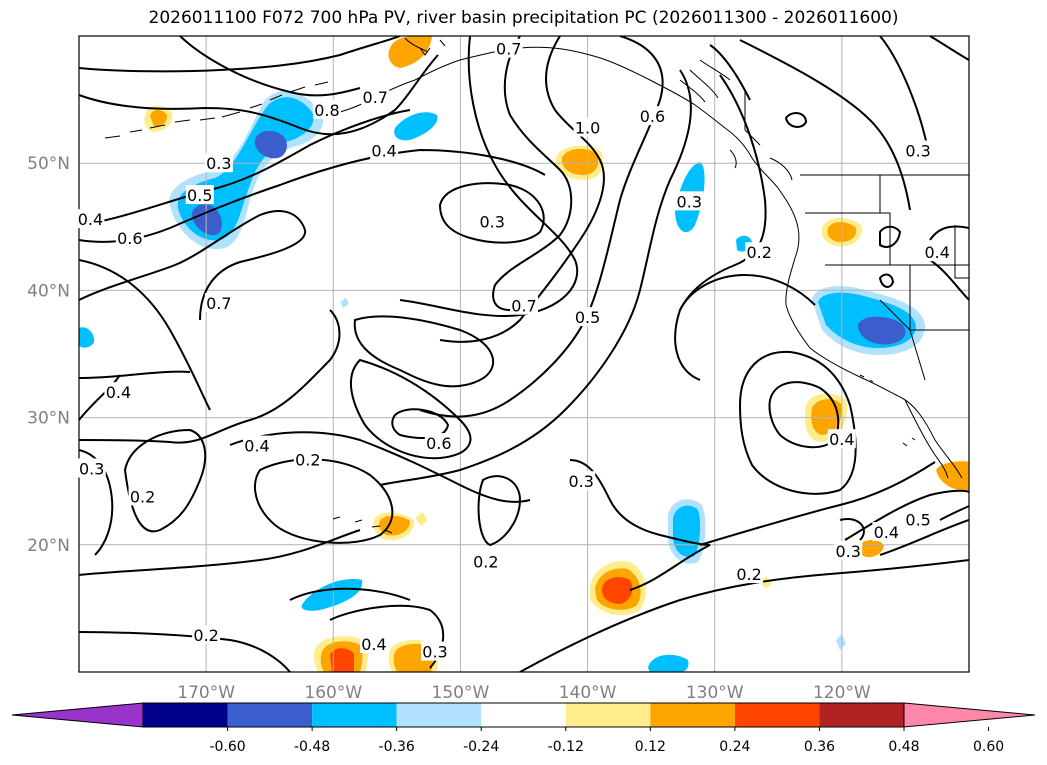 Image resolution: width=1047 pixels, height=765 pixels. I want to click on lon-tick-label: 130°W, so click(715, 693).